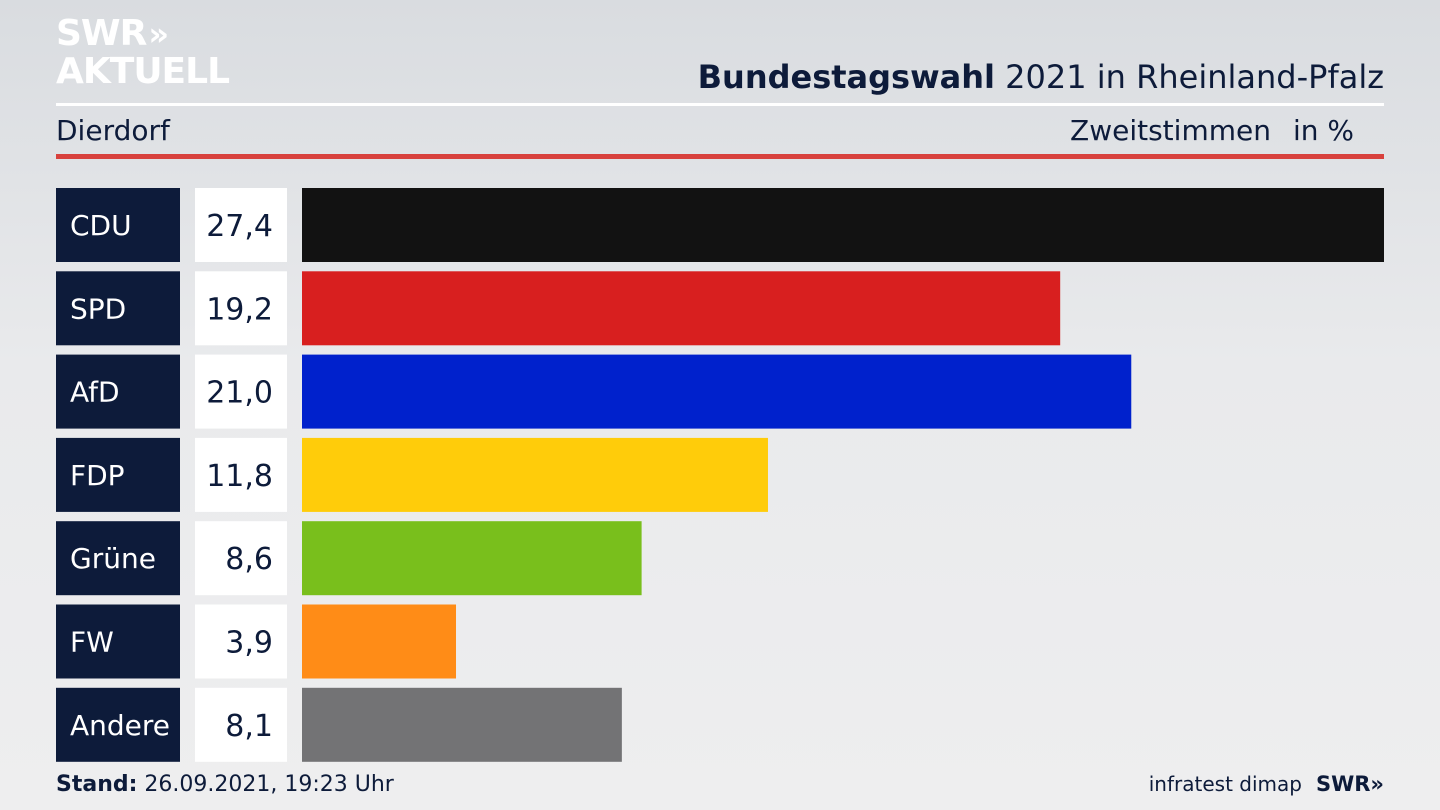 The height and width of the screenshot is (810, 1440). I want to click on party-label-cdu: CDU, so click(101, 225).